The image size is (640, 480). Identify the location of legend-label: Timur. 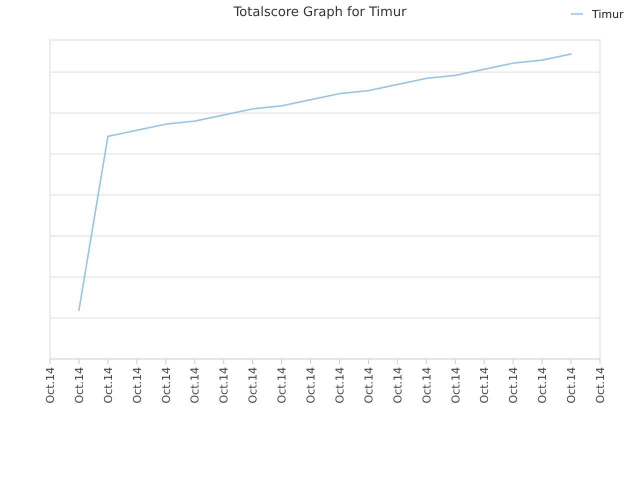
(607, 14).